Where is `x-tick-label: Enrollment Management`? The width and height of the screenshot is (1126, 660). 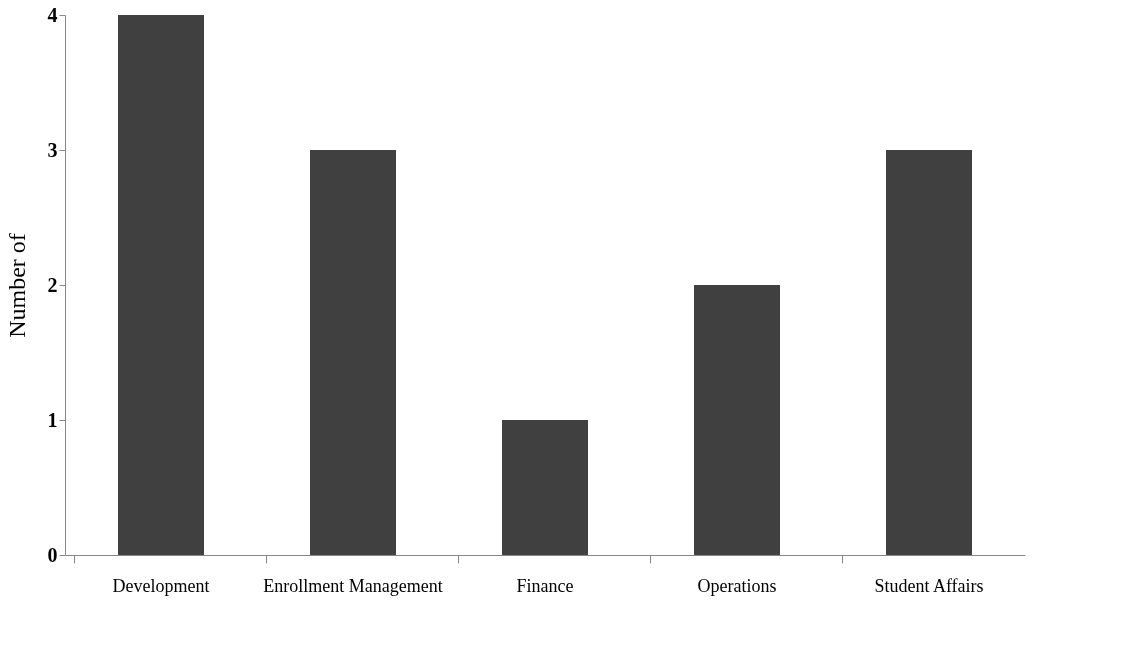 x-tick-label: Enrollment Management is located at coordinates (353, 585).